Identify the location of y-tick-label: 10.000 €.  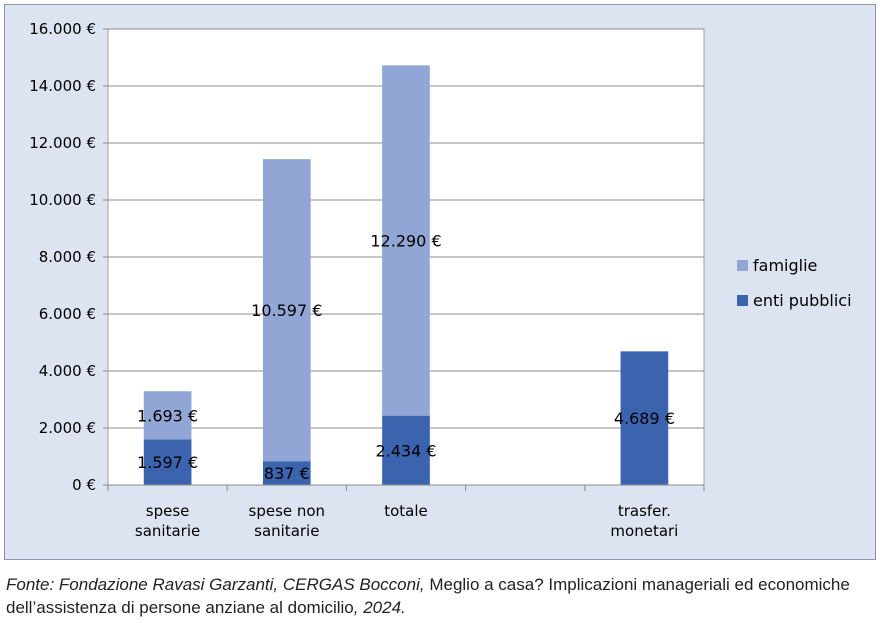
(62, 200).